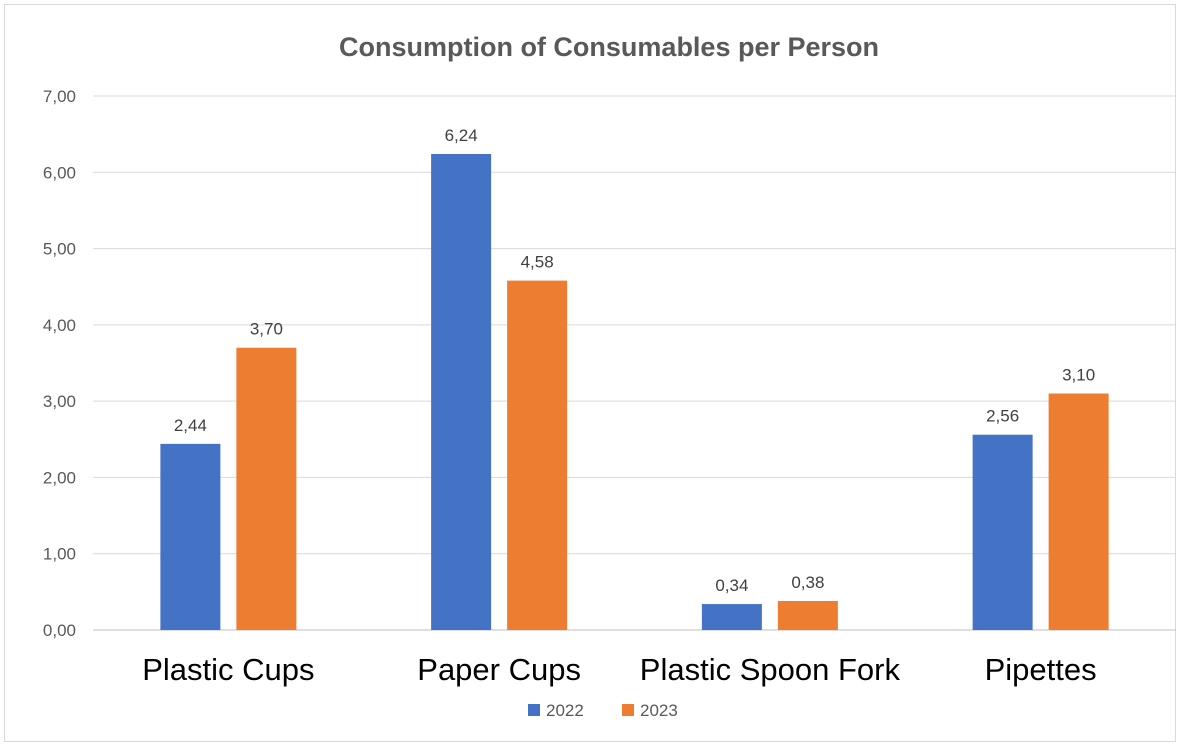 Image resolution: width=1182 pixels, height=748 pixels. I want to click on y-tick-label-3: 3,00, so click(59, 401).